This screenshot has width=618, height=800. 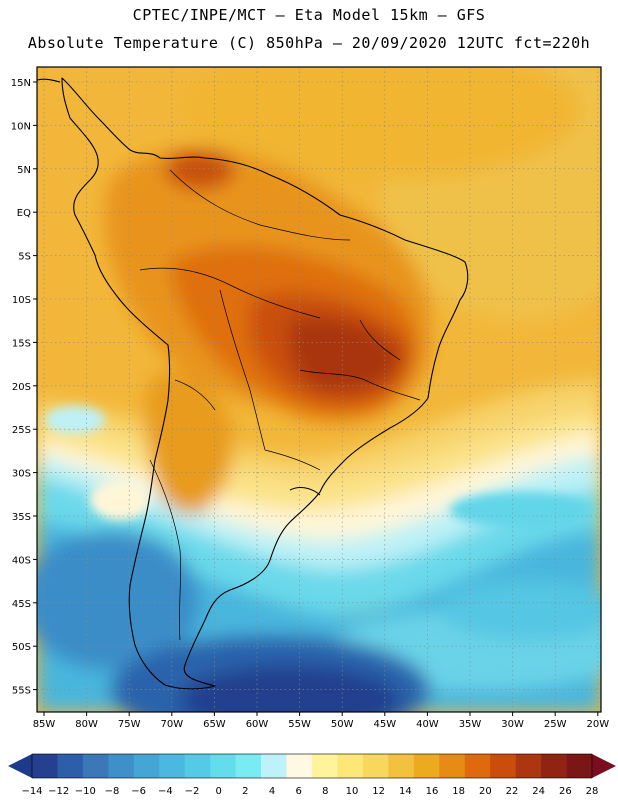 I want to click on colorbar-label: 14, so click(x=405, y=791).